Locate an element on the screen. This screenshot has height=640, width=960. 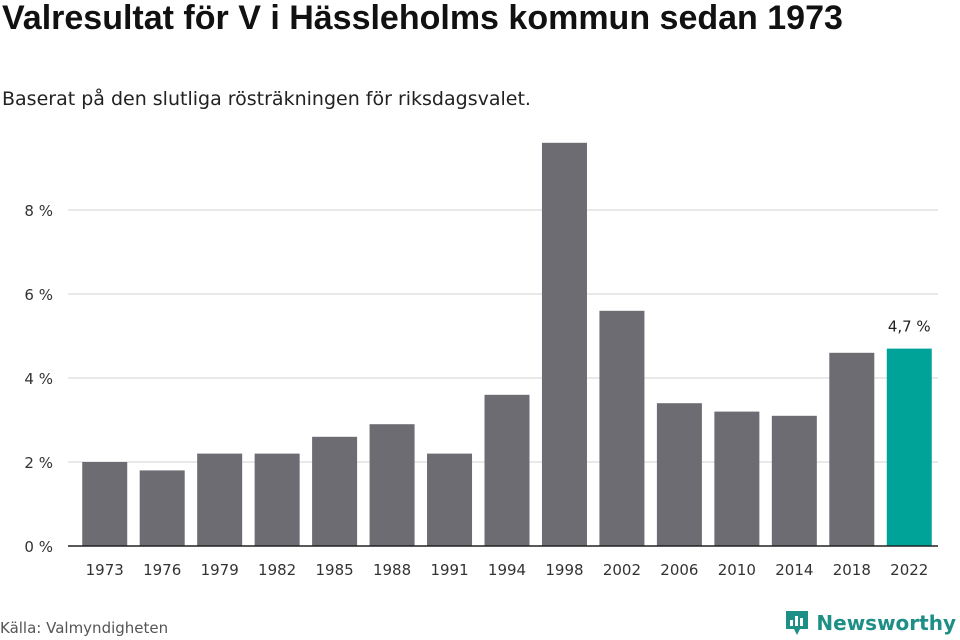
x-tick-label: 1991 is located at coordinates (449, 570).